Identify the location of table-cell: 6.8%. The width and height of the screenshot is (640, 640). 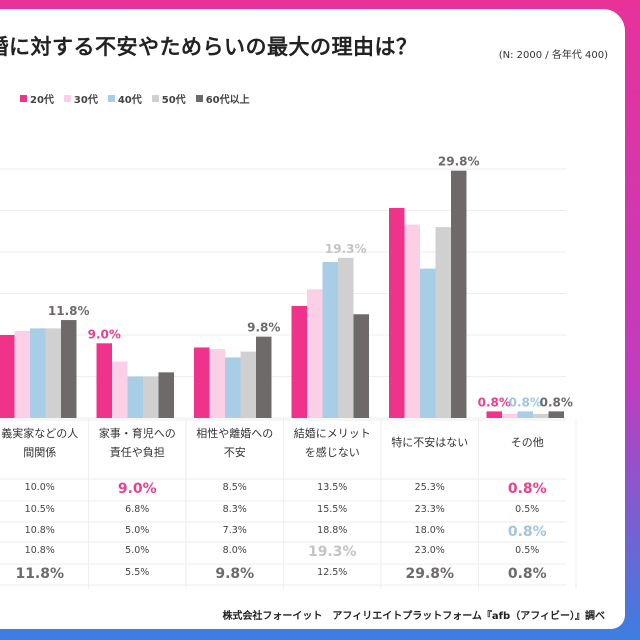
(137, 509).